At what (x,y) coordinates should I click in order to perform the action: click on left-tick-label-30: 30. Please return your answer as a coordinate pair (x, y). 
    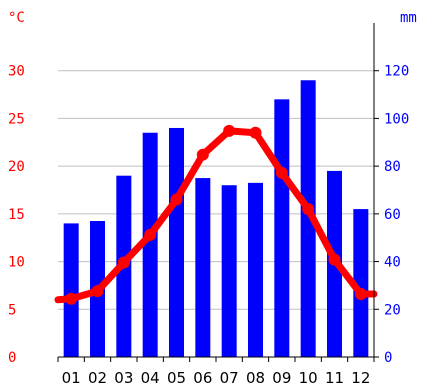
    Looking at the image, I should click on (16, 72).